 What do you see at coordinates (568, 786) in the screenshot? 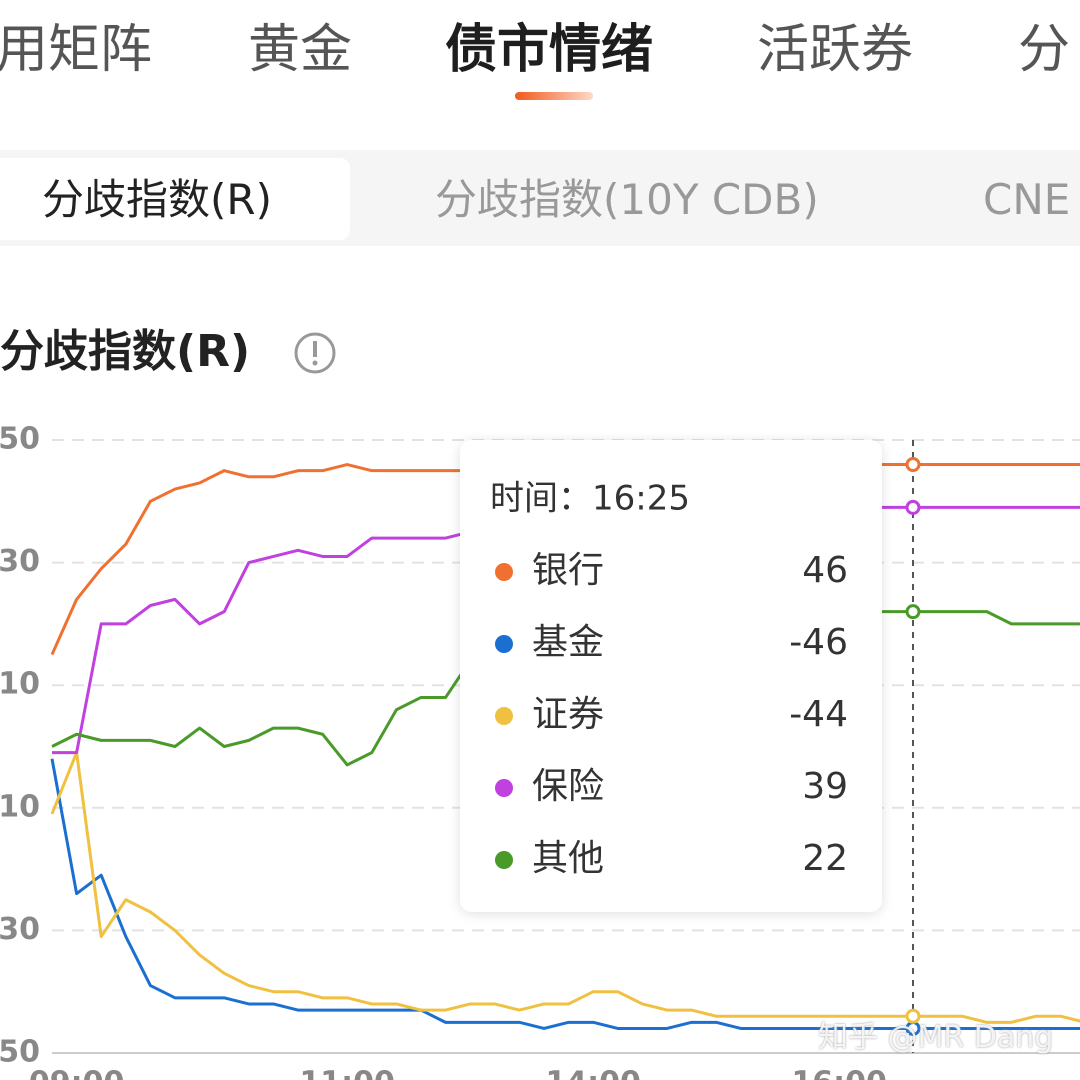
I see `legend-label: 保险` at bounding box center [568, 786].